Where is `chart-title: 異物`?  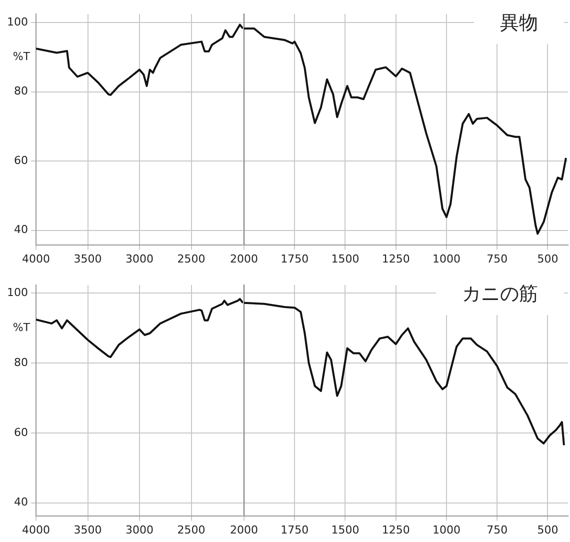
chart-title: 異物 is located at coordinates (519, 23).